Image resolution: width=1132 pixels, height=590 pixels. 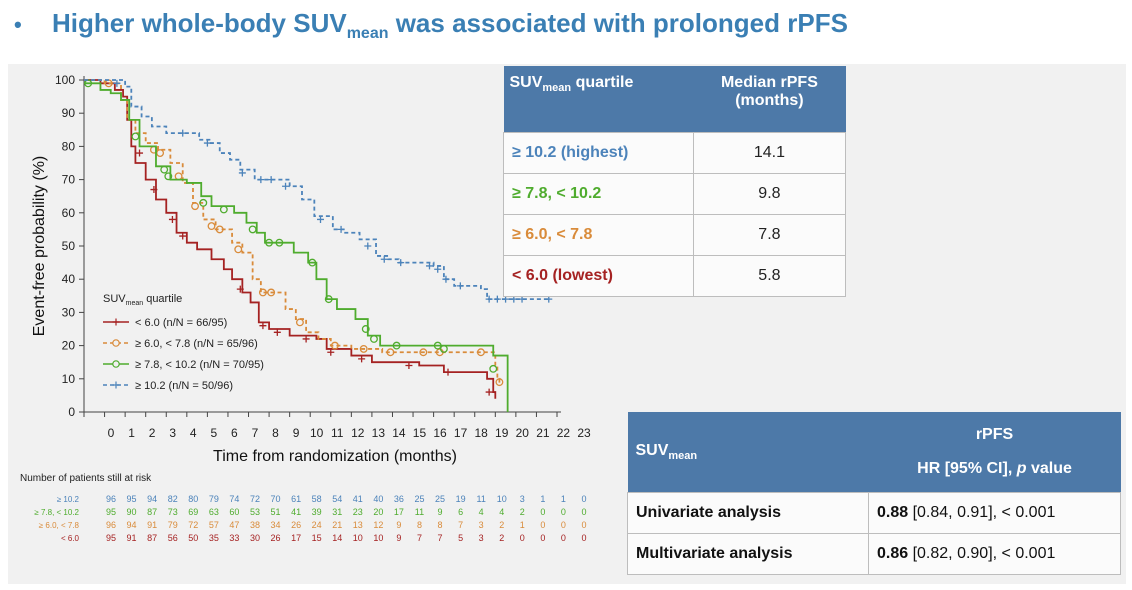 I want to click on risk-count: 50, so click(x=193, y=538).